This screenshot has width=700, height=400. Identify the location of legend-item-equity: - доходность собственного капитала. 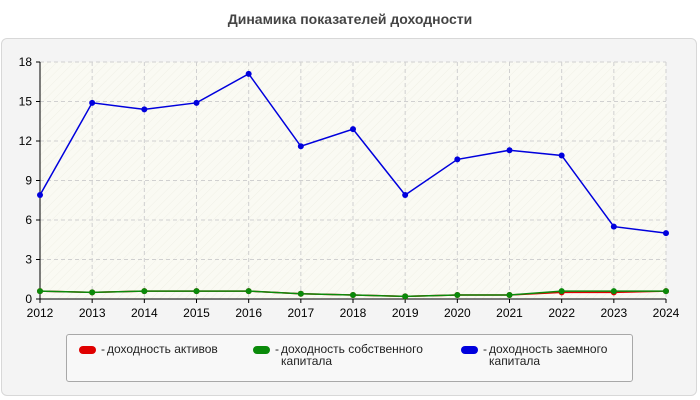
(338, 355).